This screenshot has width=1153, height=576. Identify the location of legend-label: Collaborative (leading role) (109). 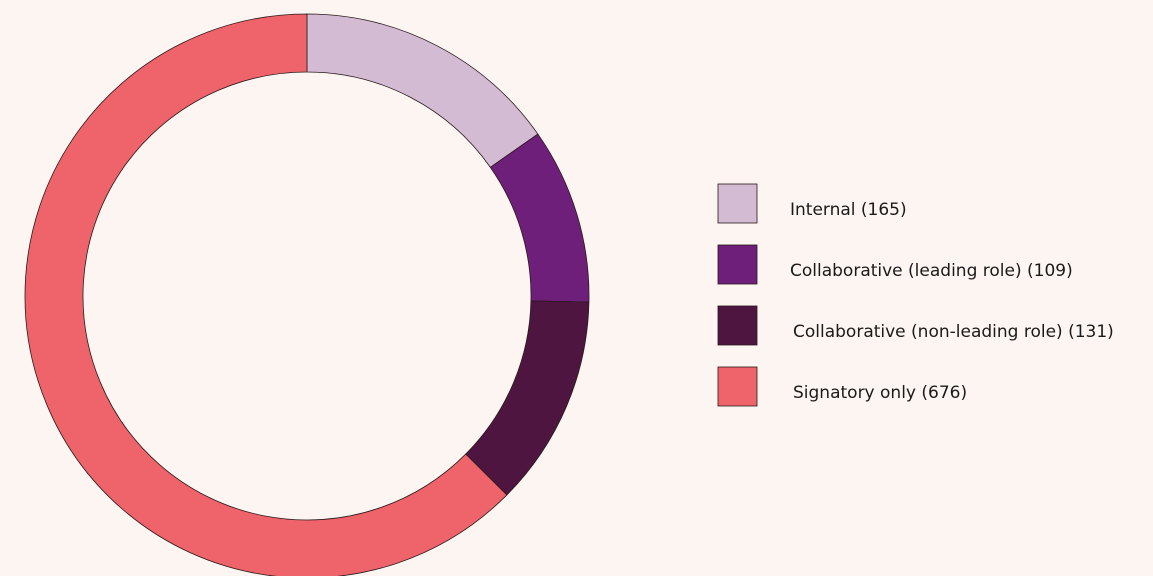
(931, 271).